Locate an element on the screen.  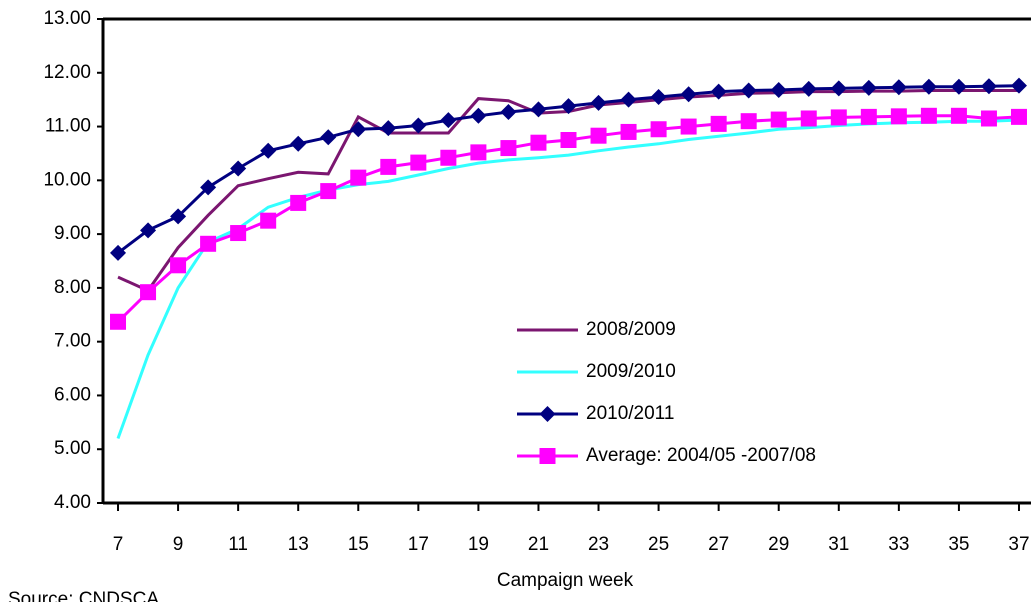
x-tick-label: 11 is located at coordinates (238, 544).